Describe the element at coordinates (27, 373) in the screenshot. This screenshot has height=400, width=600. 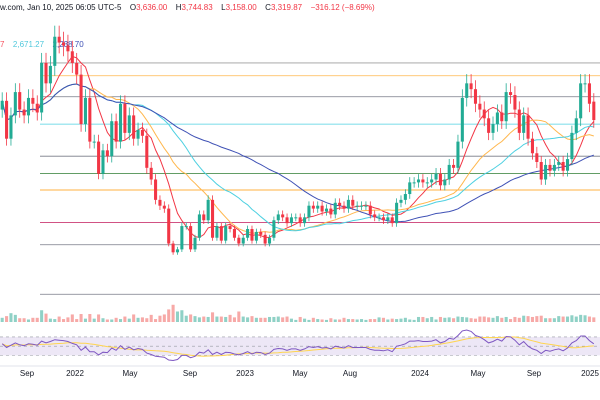
I see `x-tick-label: Sep` at that location.